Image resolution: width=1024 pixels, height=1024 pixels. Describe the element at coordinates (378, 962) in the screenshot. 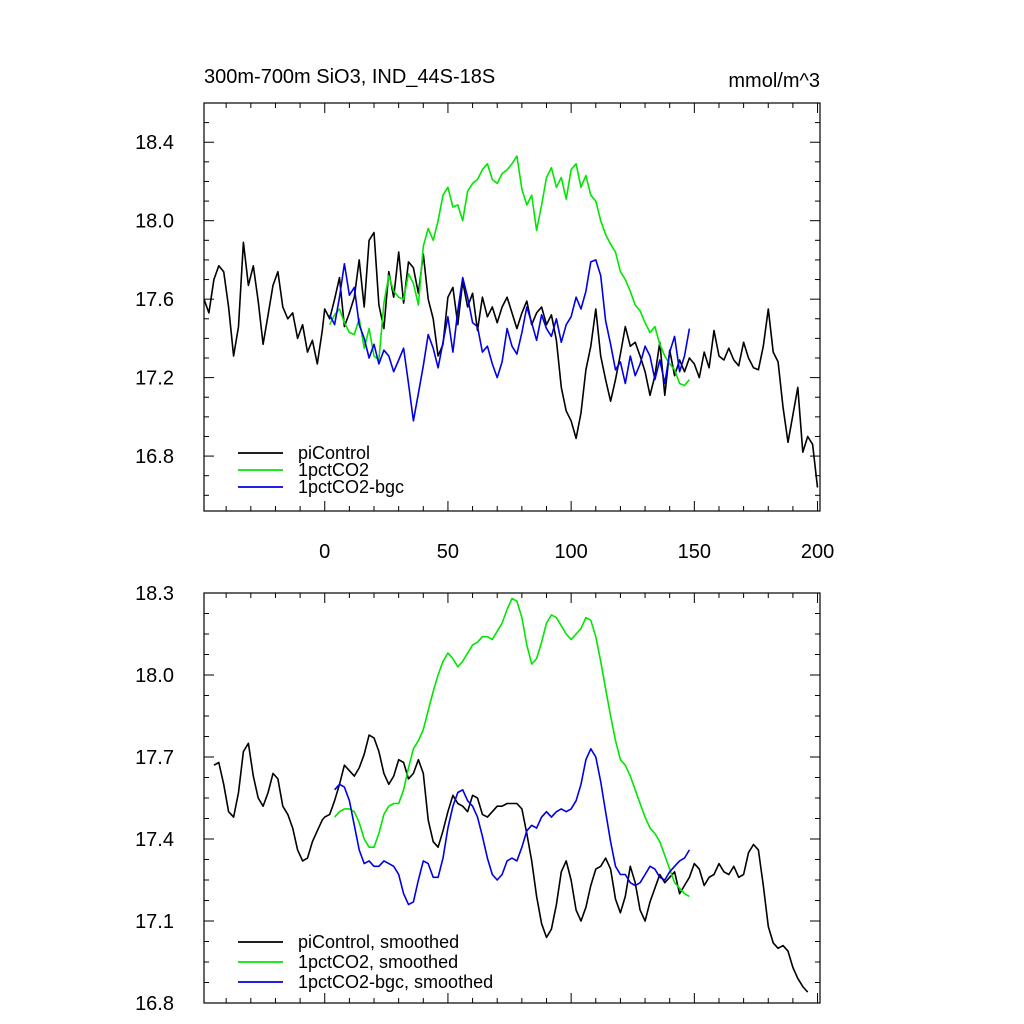

I see `bottom-legend-label: 1pctCO2, smoothed` at that location.